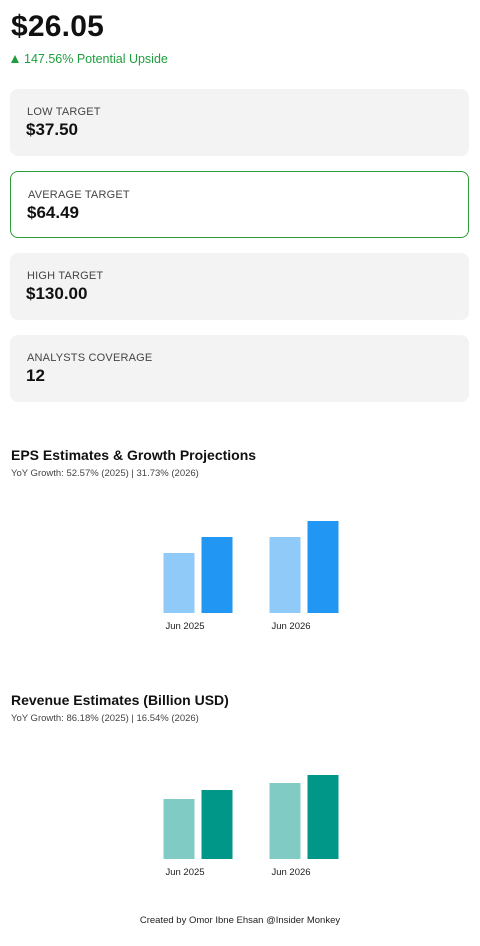 This screenshot has width=480, height=946. I want to click on low-target-label: LOW TARGET, so click(64, 112).